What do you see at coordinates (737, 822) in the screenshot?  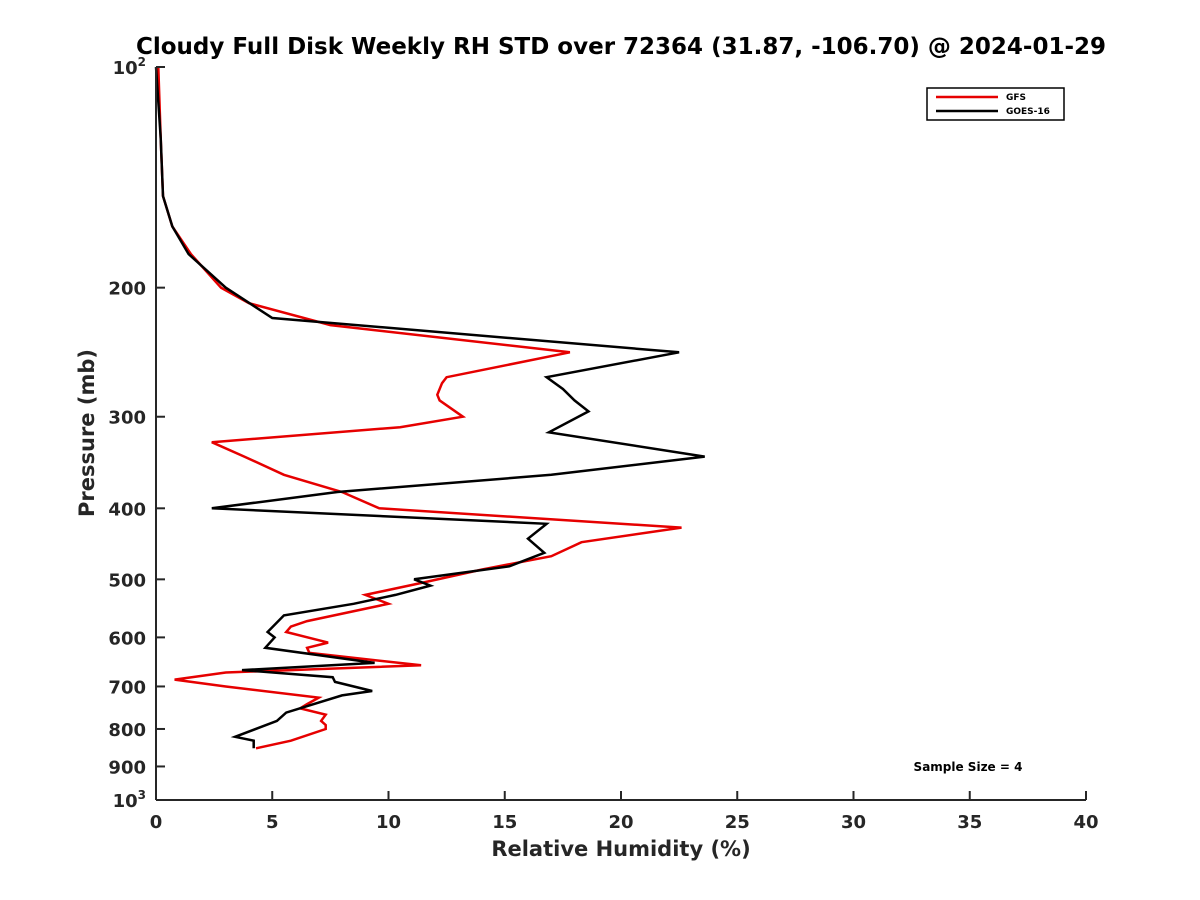 I see `x-tick-label: 25` at bounding box center [737, 822].